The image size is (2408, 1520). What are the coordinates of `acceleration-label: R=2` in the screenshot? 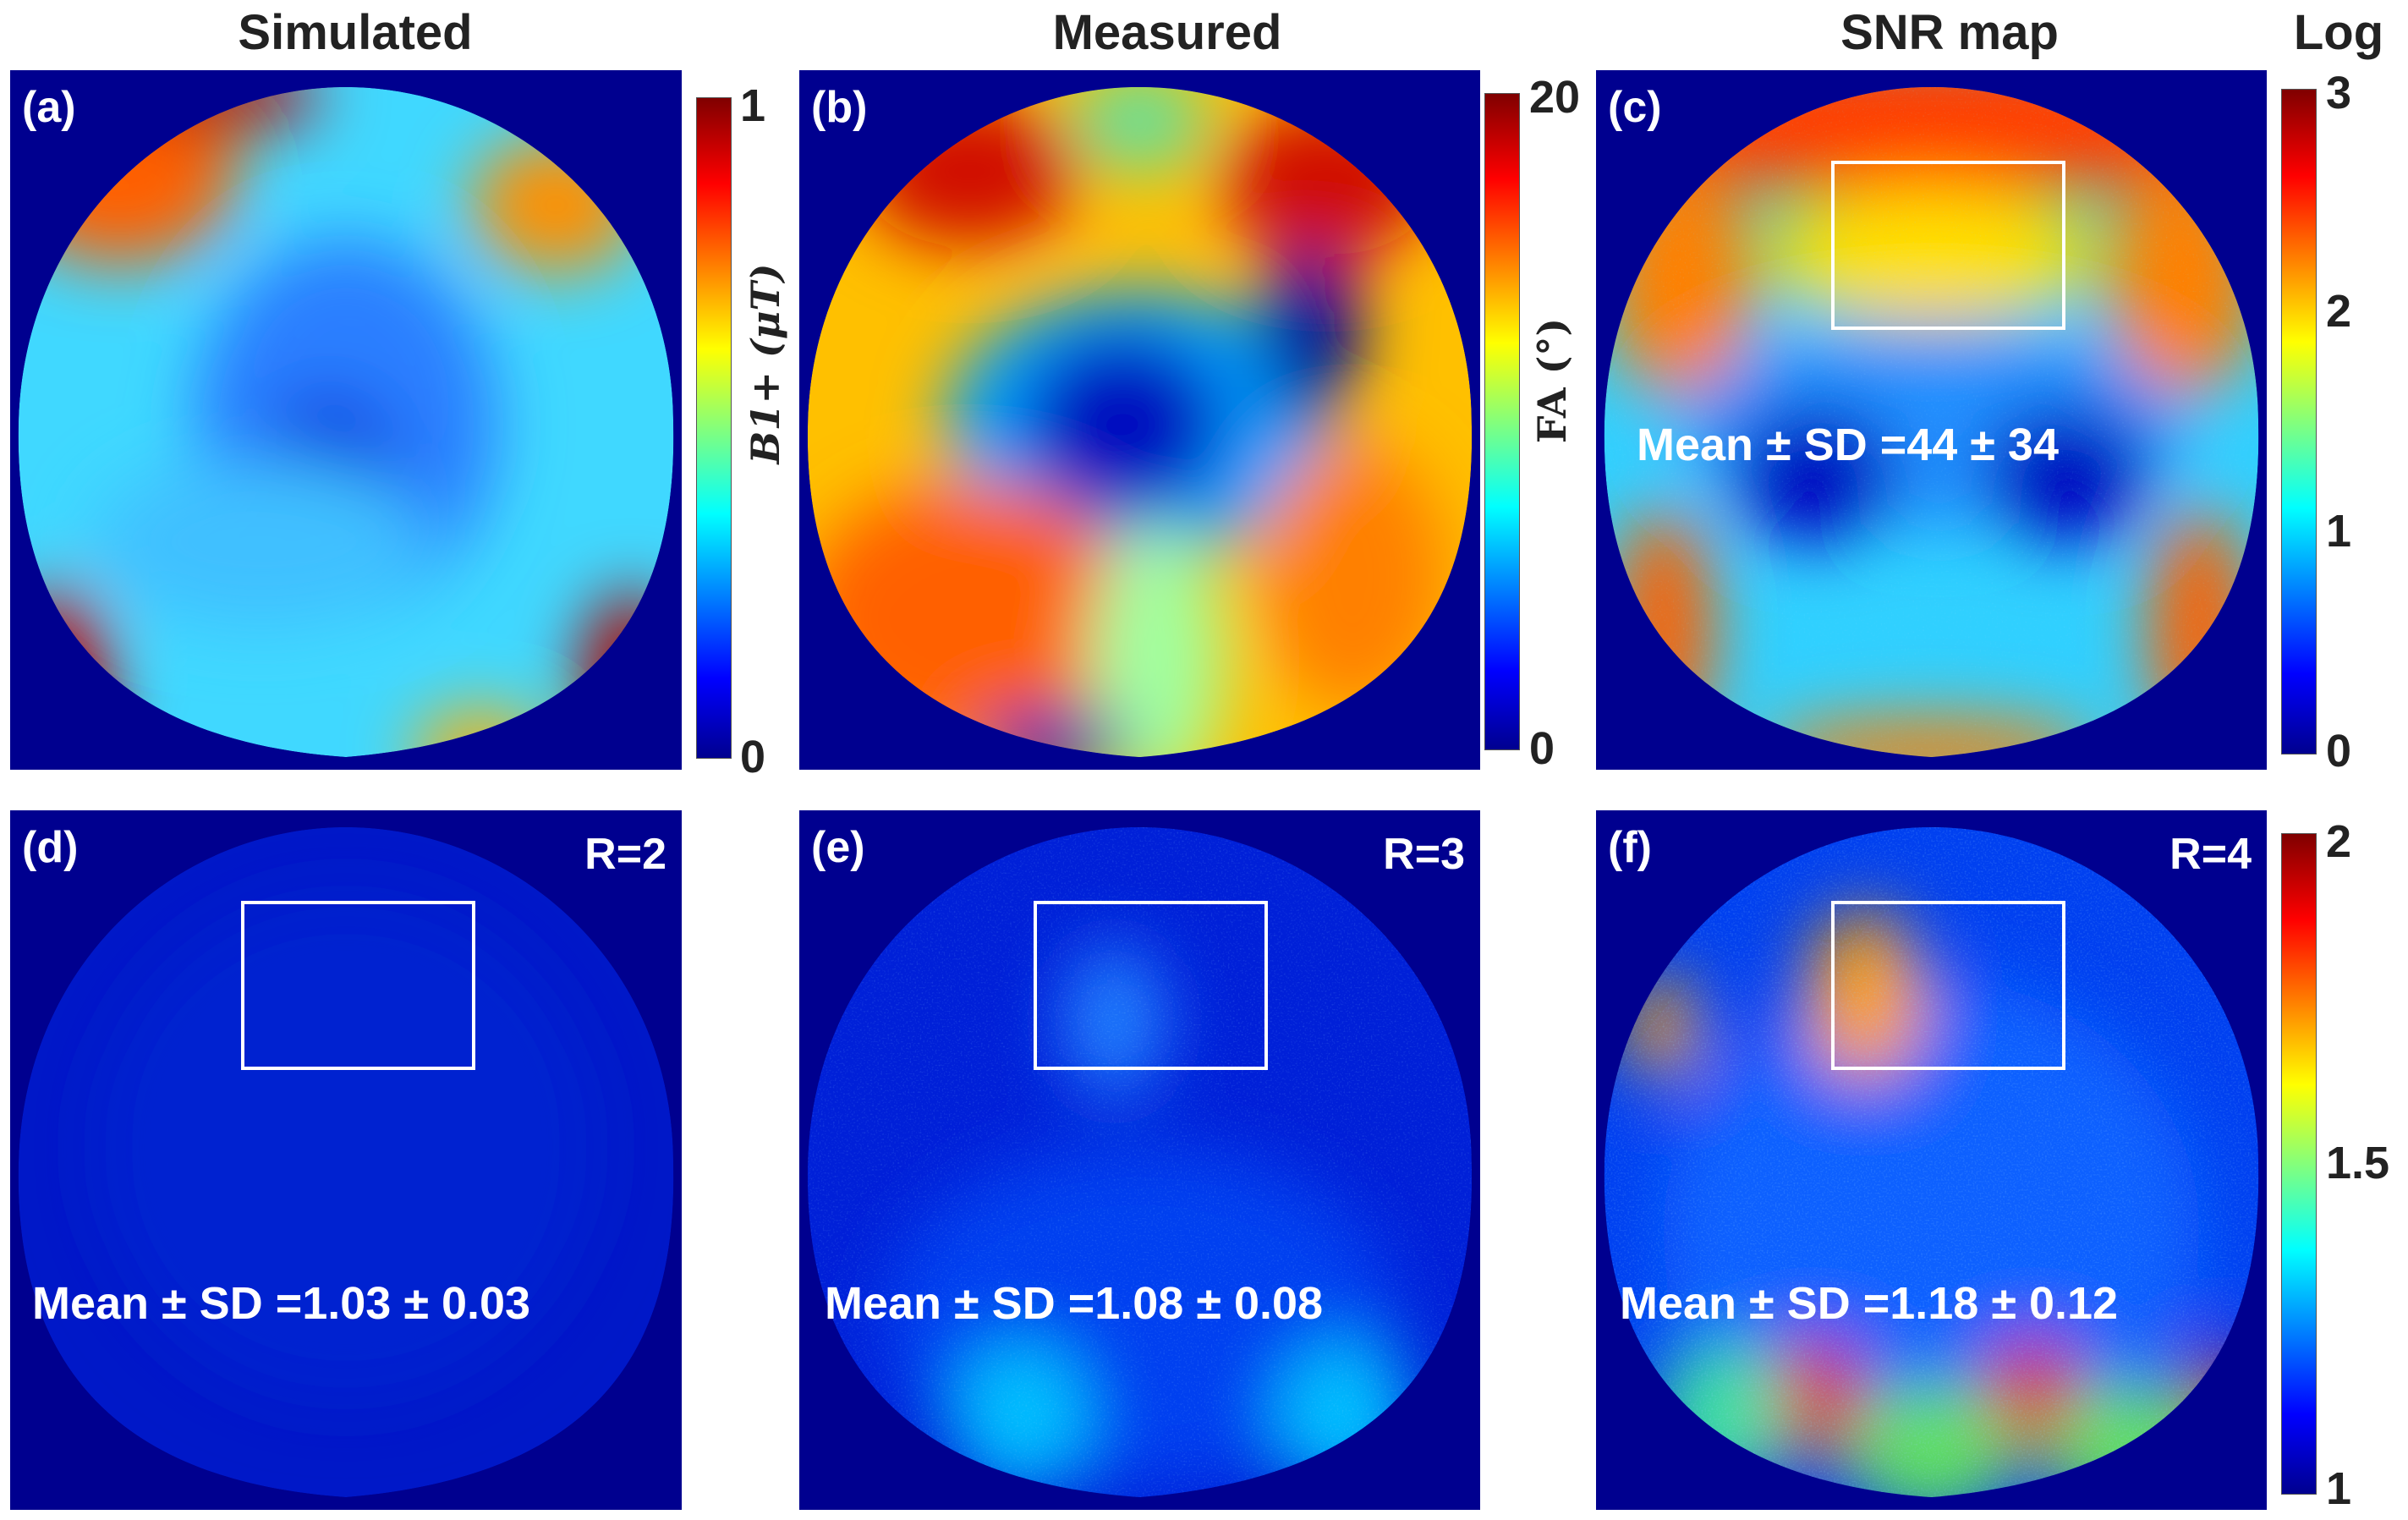 It's located at (625, 854).